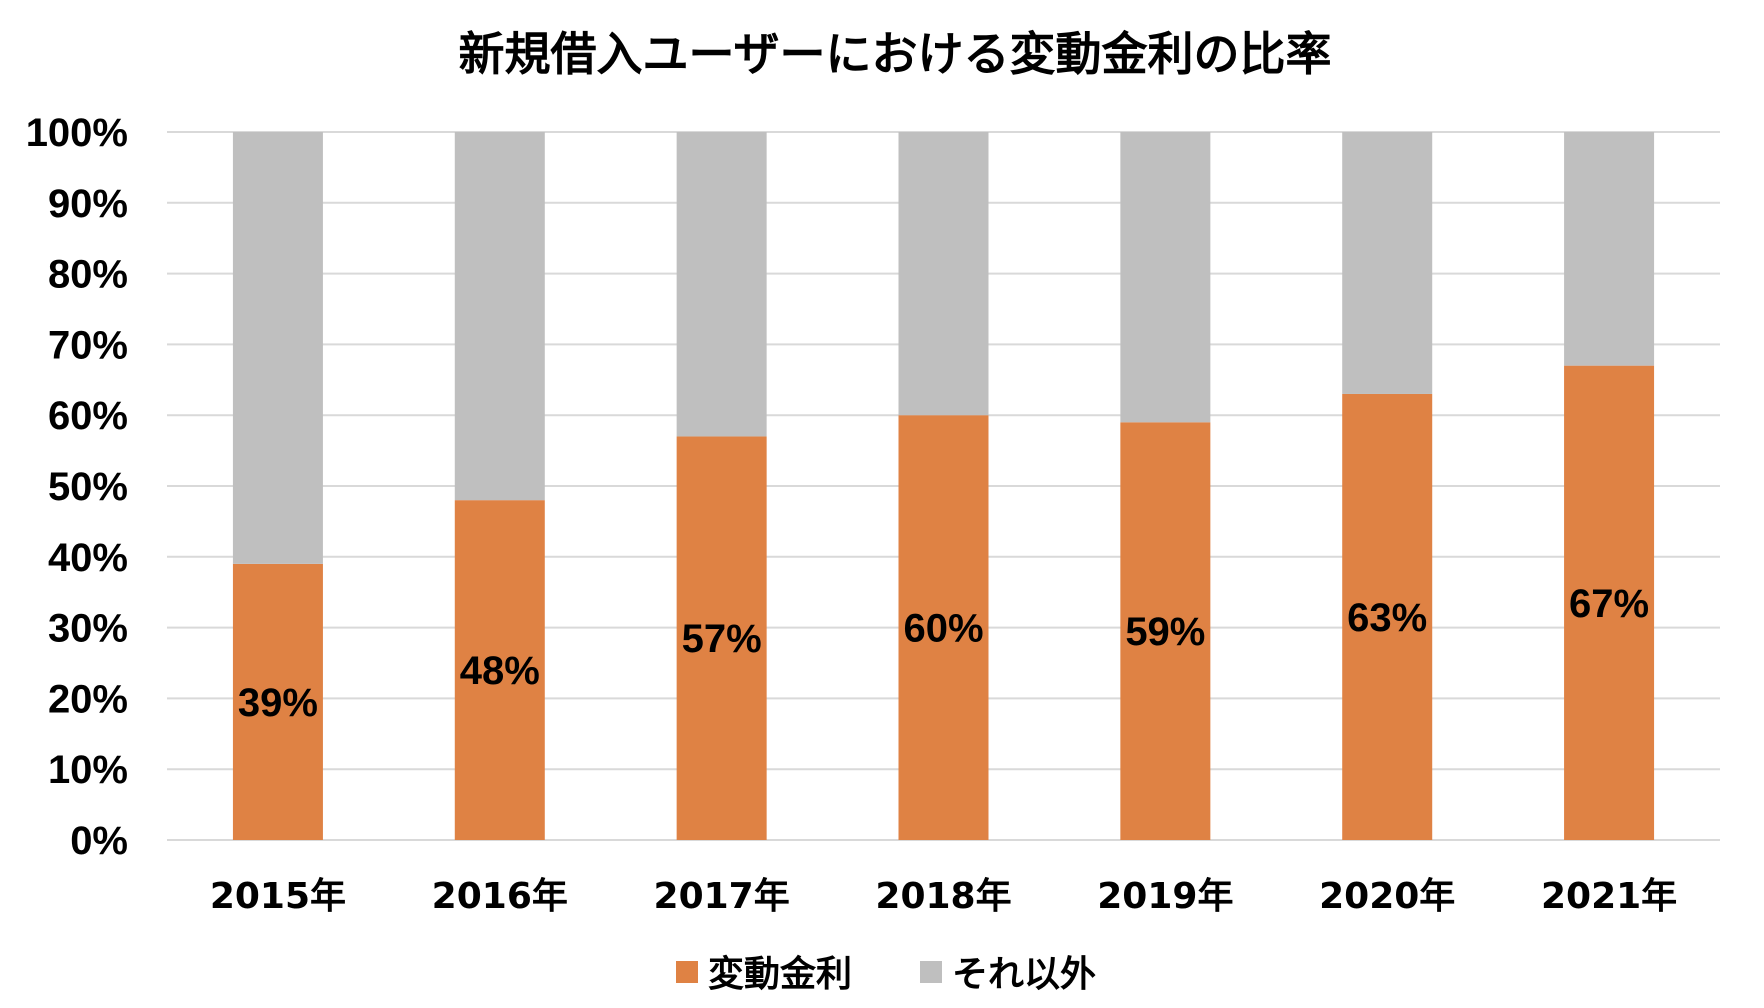  Describe the element at coordinates (722, 896) in the screenshot. I see `x-tick-label: 2017年` at that location.